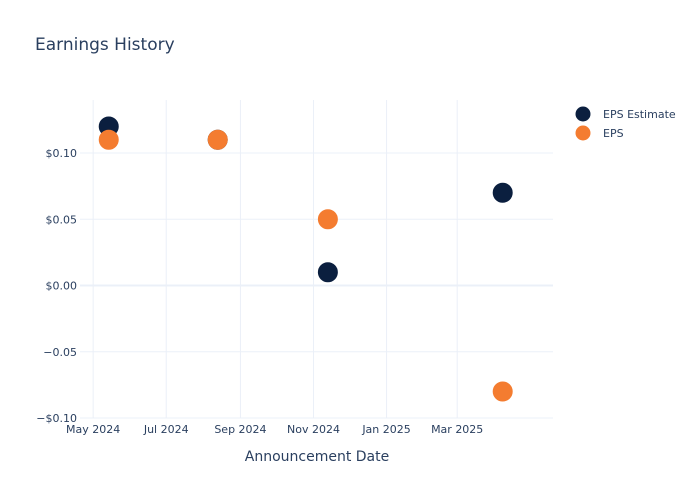 The width and height of the screenshot is (700, 500). What do you see at coordinates (60, 352) in the screenshot?
I see `y-tick-label-3: −0.05` at bounding box center [60, 352].